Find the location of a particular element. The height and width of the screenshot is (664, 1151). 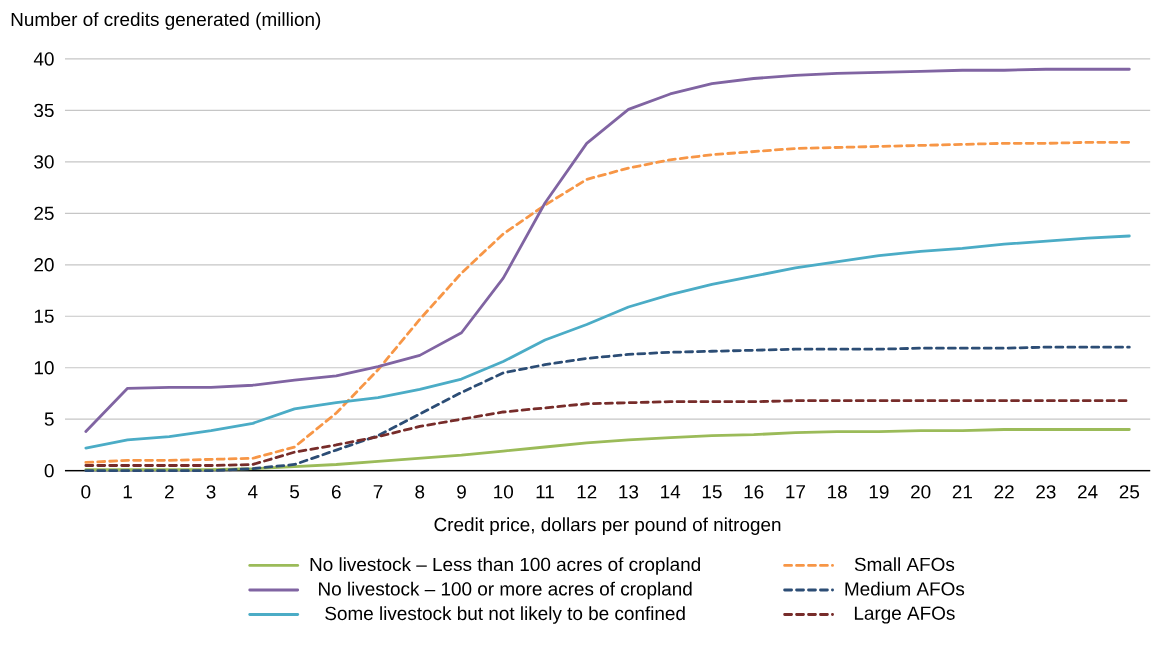

x-tick-label: 24 is located at coordinates (1088, 492).